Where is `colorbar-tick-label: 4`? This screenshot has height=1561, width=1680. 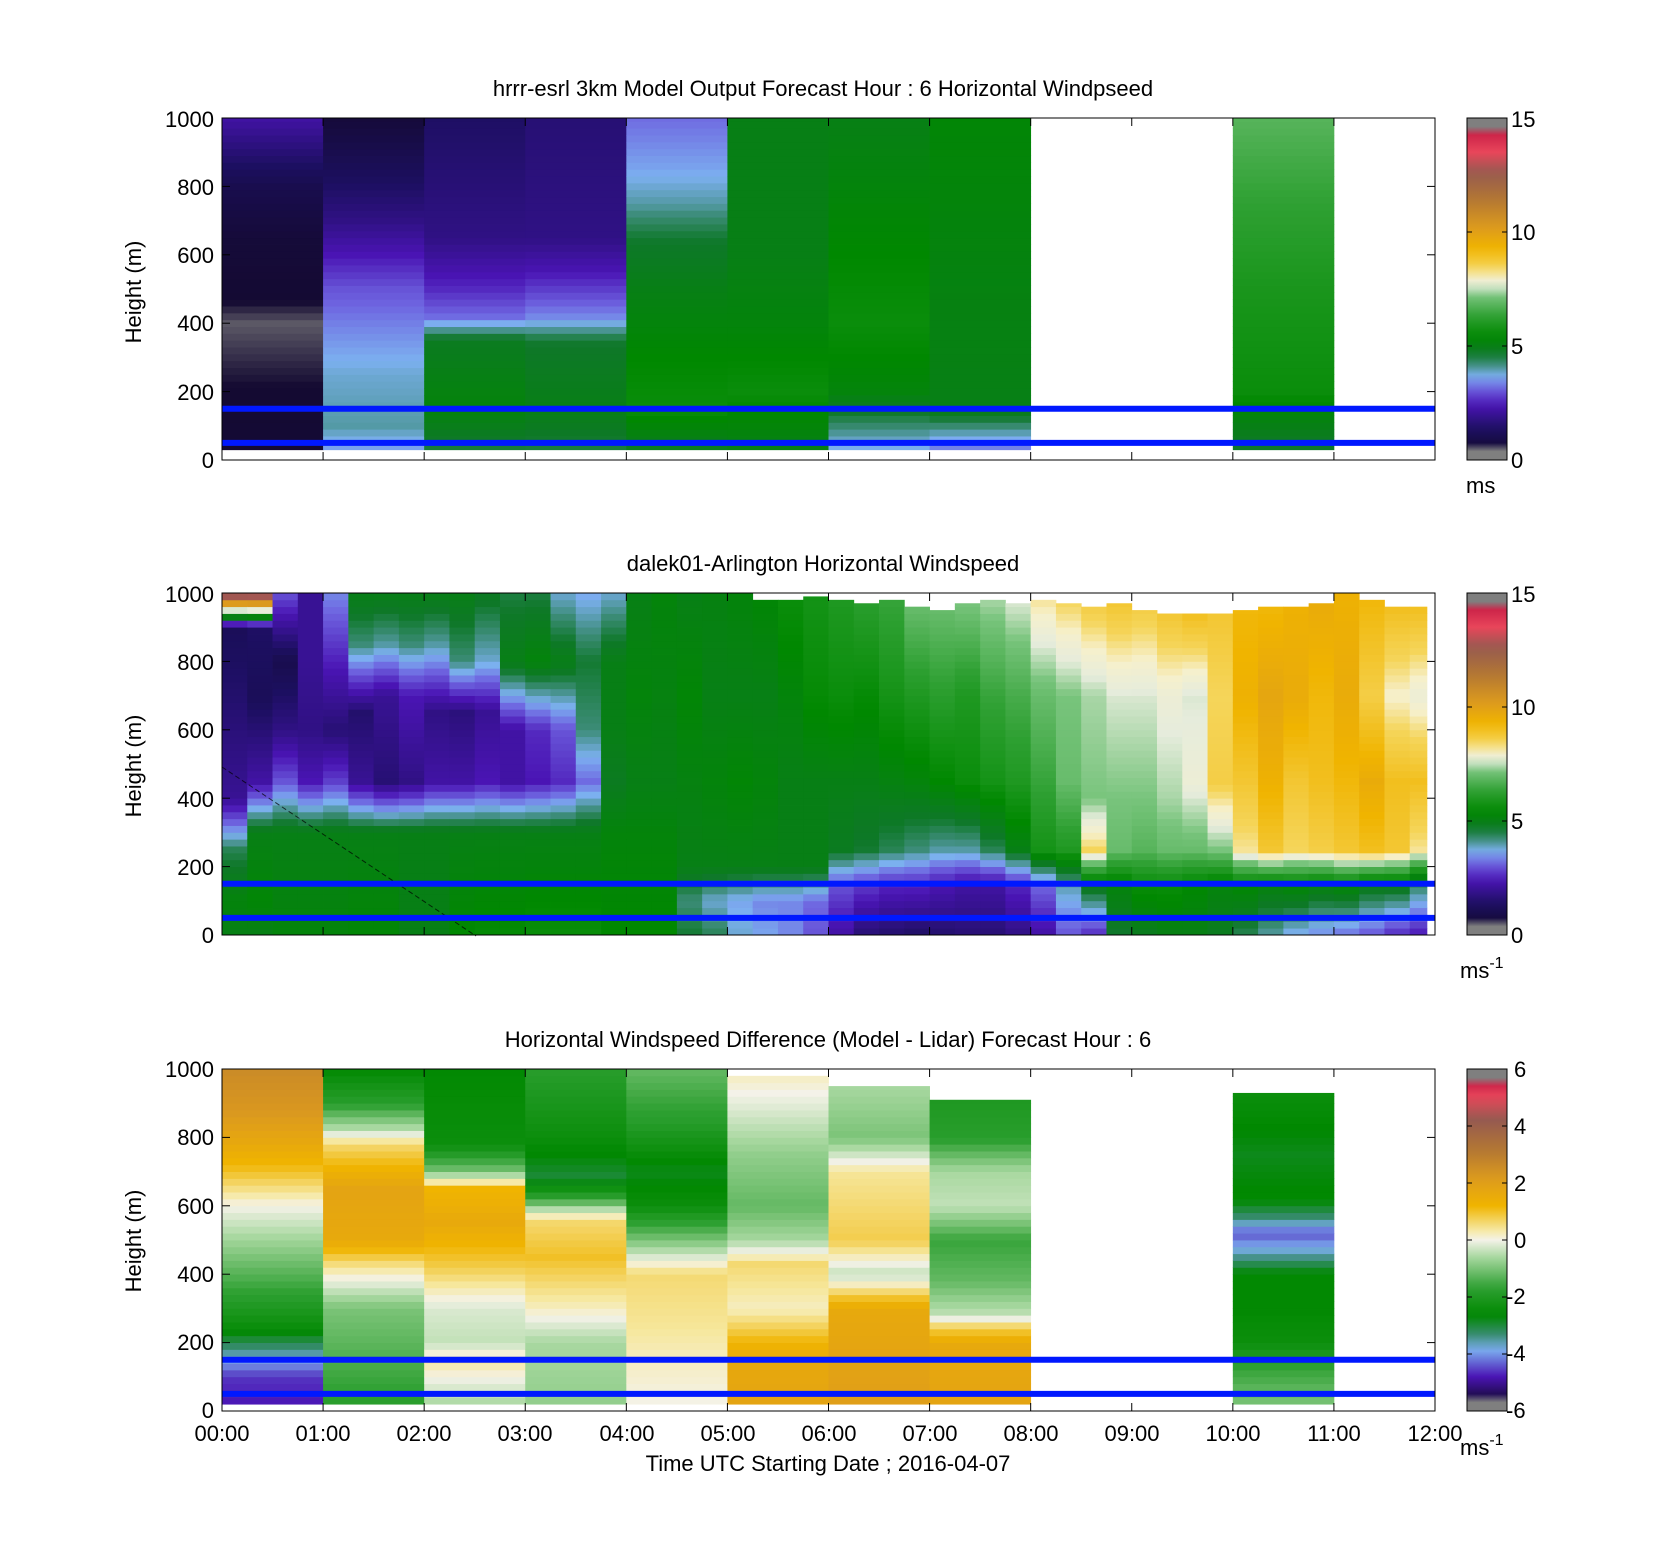 colorbar-tick-label: 4 is located at coordinates (1520, 1126).